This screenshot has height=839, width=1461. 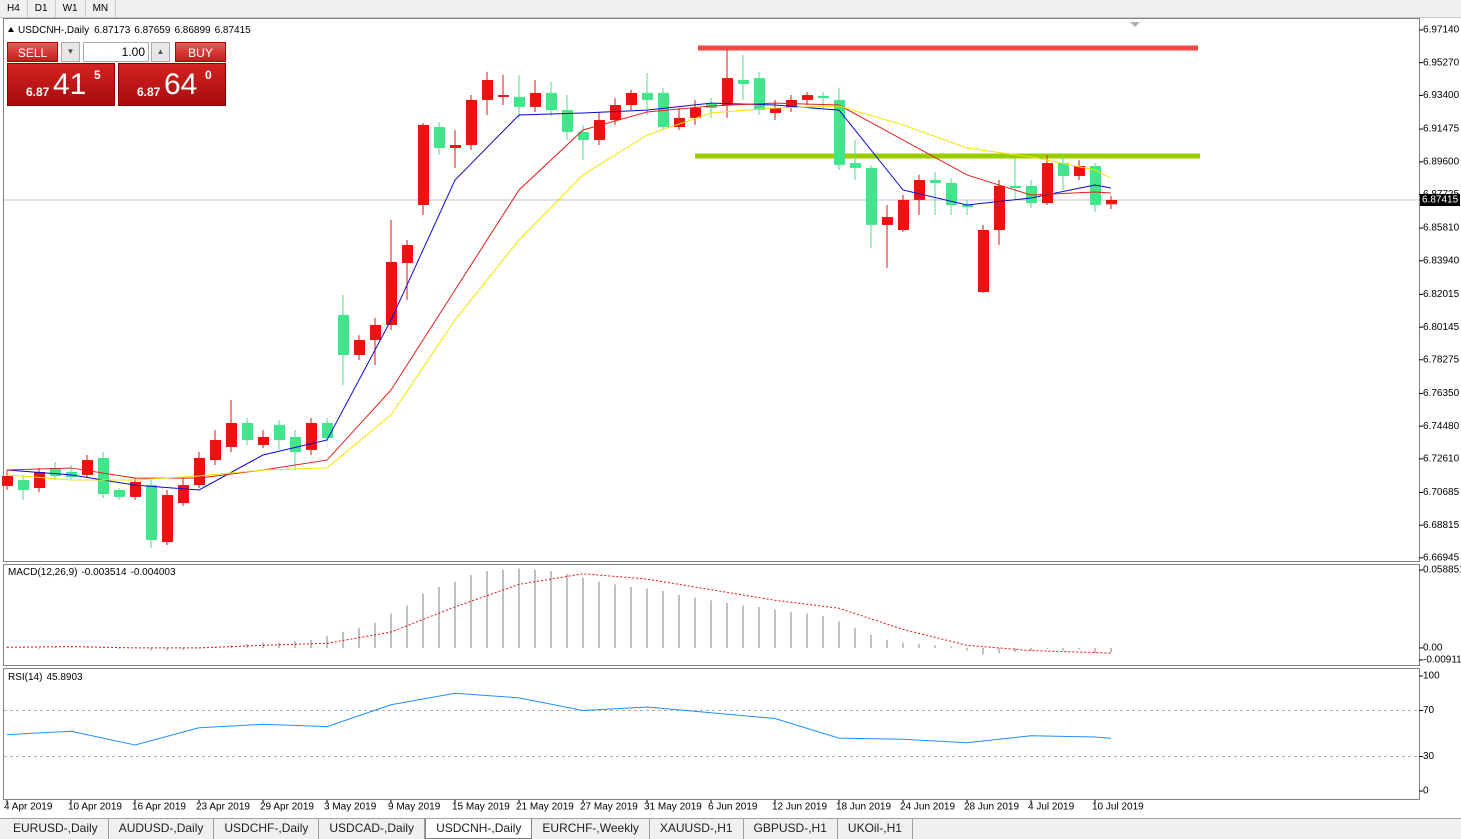 I want to click on chart-tab: EURCHF-,Weekly, so click(x=591, y=829).